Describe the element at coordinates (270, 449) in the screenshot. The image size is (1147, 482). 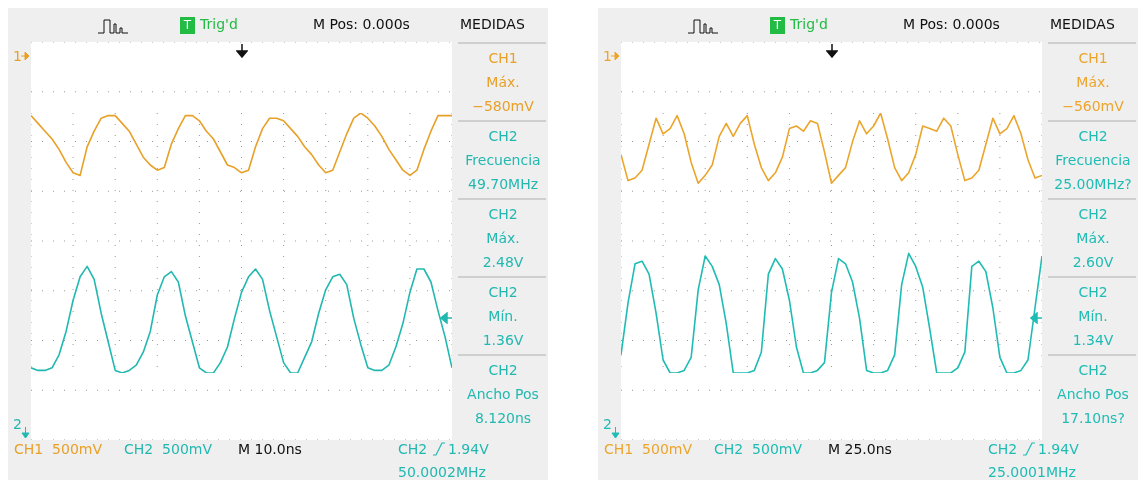
I see `text: M 10.0ns` at that location.